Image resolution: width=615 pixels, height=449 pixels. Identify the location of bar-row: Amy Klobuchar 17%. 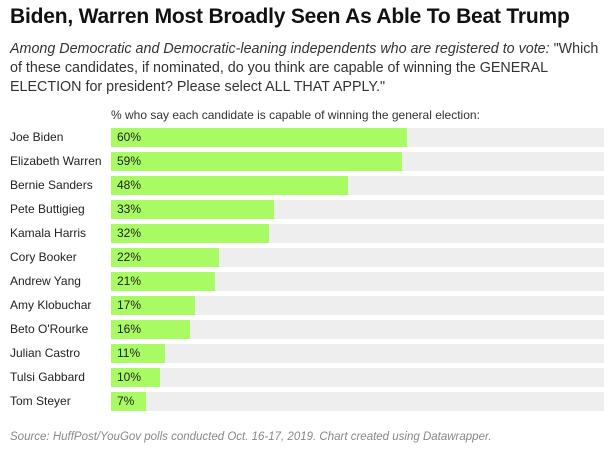
(307, 305).